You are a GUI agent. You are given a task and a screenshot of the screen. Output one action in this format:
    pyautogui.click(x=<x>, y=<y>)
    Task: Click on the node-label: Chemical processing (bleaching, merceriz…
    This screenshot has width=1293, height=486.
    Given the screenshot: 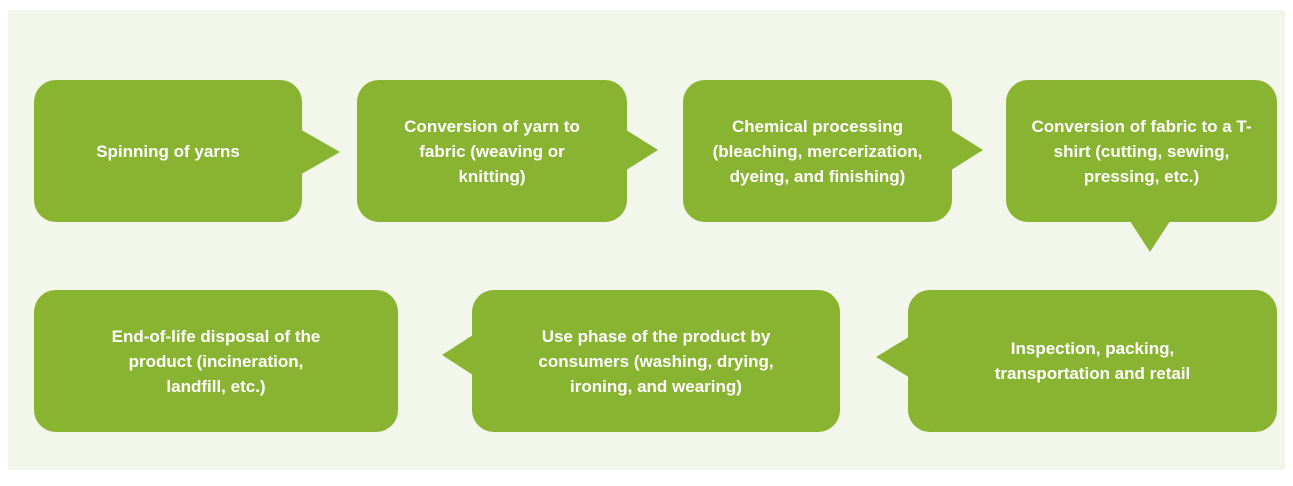 What is the action you would take?
    pyautogui.click(x=817, y=151)
    